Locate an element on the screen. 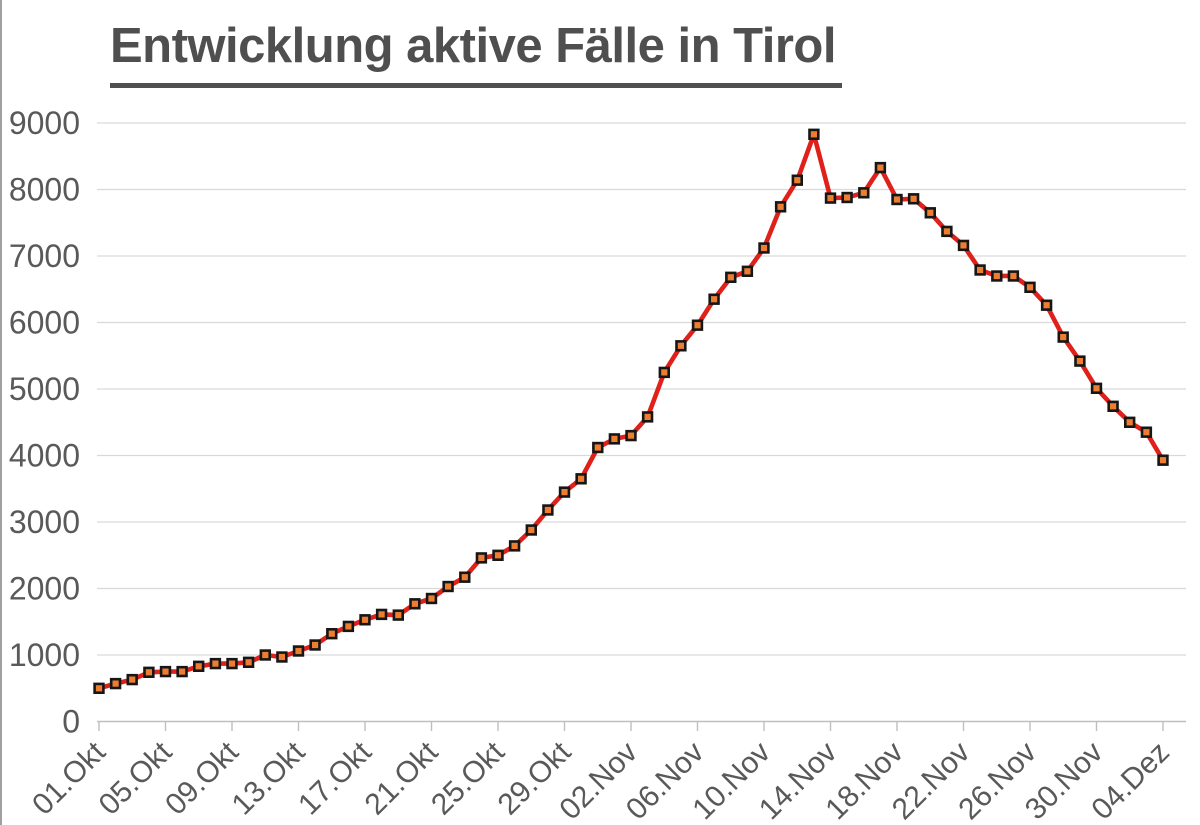  x-tick-label: 17.Okt is located at coordinates (335, 778).